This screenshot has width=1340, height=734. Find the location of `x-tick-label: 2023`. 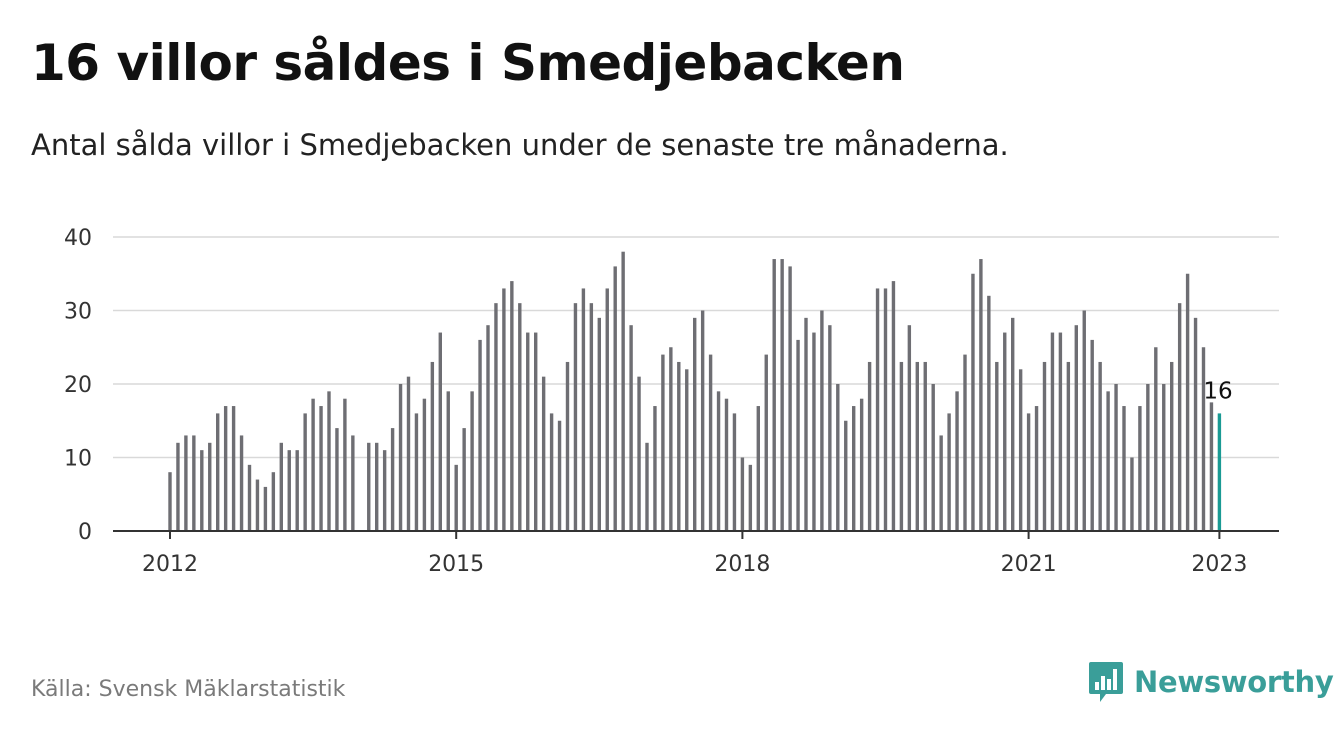

x-tick-label: 2023 is located at coordinates (1219, 564).